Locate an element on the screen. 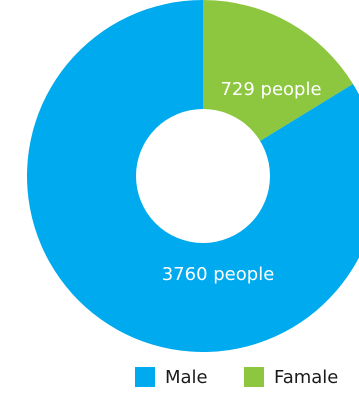 Image resolution: width=359 pixels, height=413 pixels. legend-item-famale: Famale is located at coordinates (291, 377).